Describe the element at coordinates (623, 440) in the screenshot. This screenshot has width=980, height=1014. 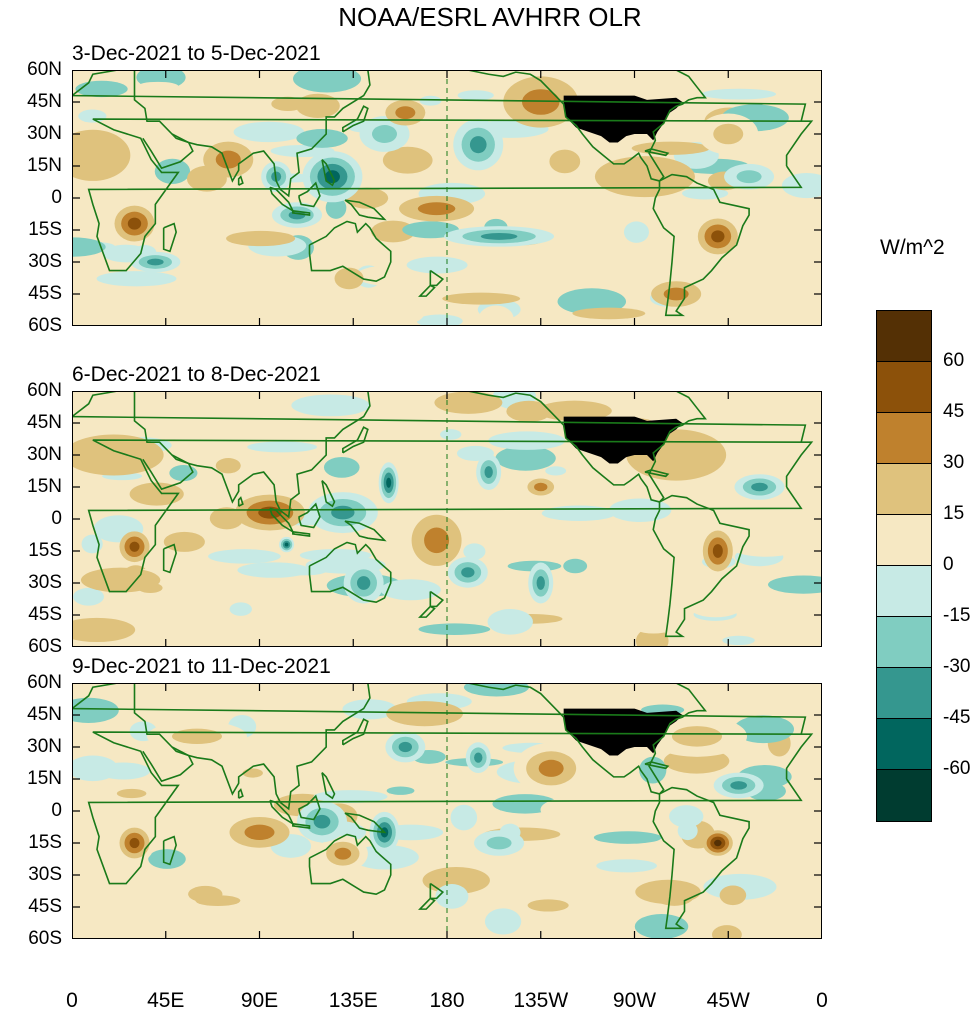
I see `usa-state-boundaries` at that location.